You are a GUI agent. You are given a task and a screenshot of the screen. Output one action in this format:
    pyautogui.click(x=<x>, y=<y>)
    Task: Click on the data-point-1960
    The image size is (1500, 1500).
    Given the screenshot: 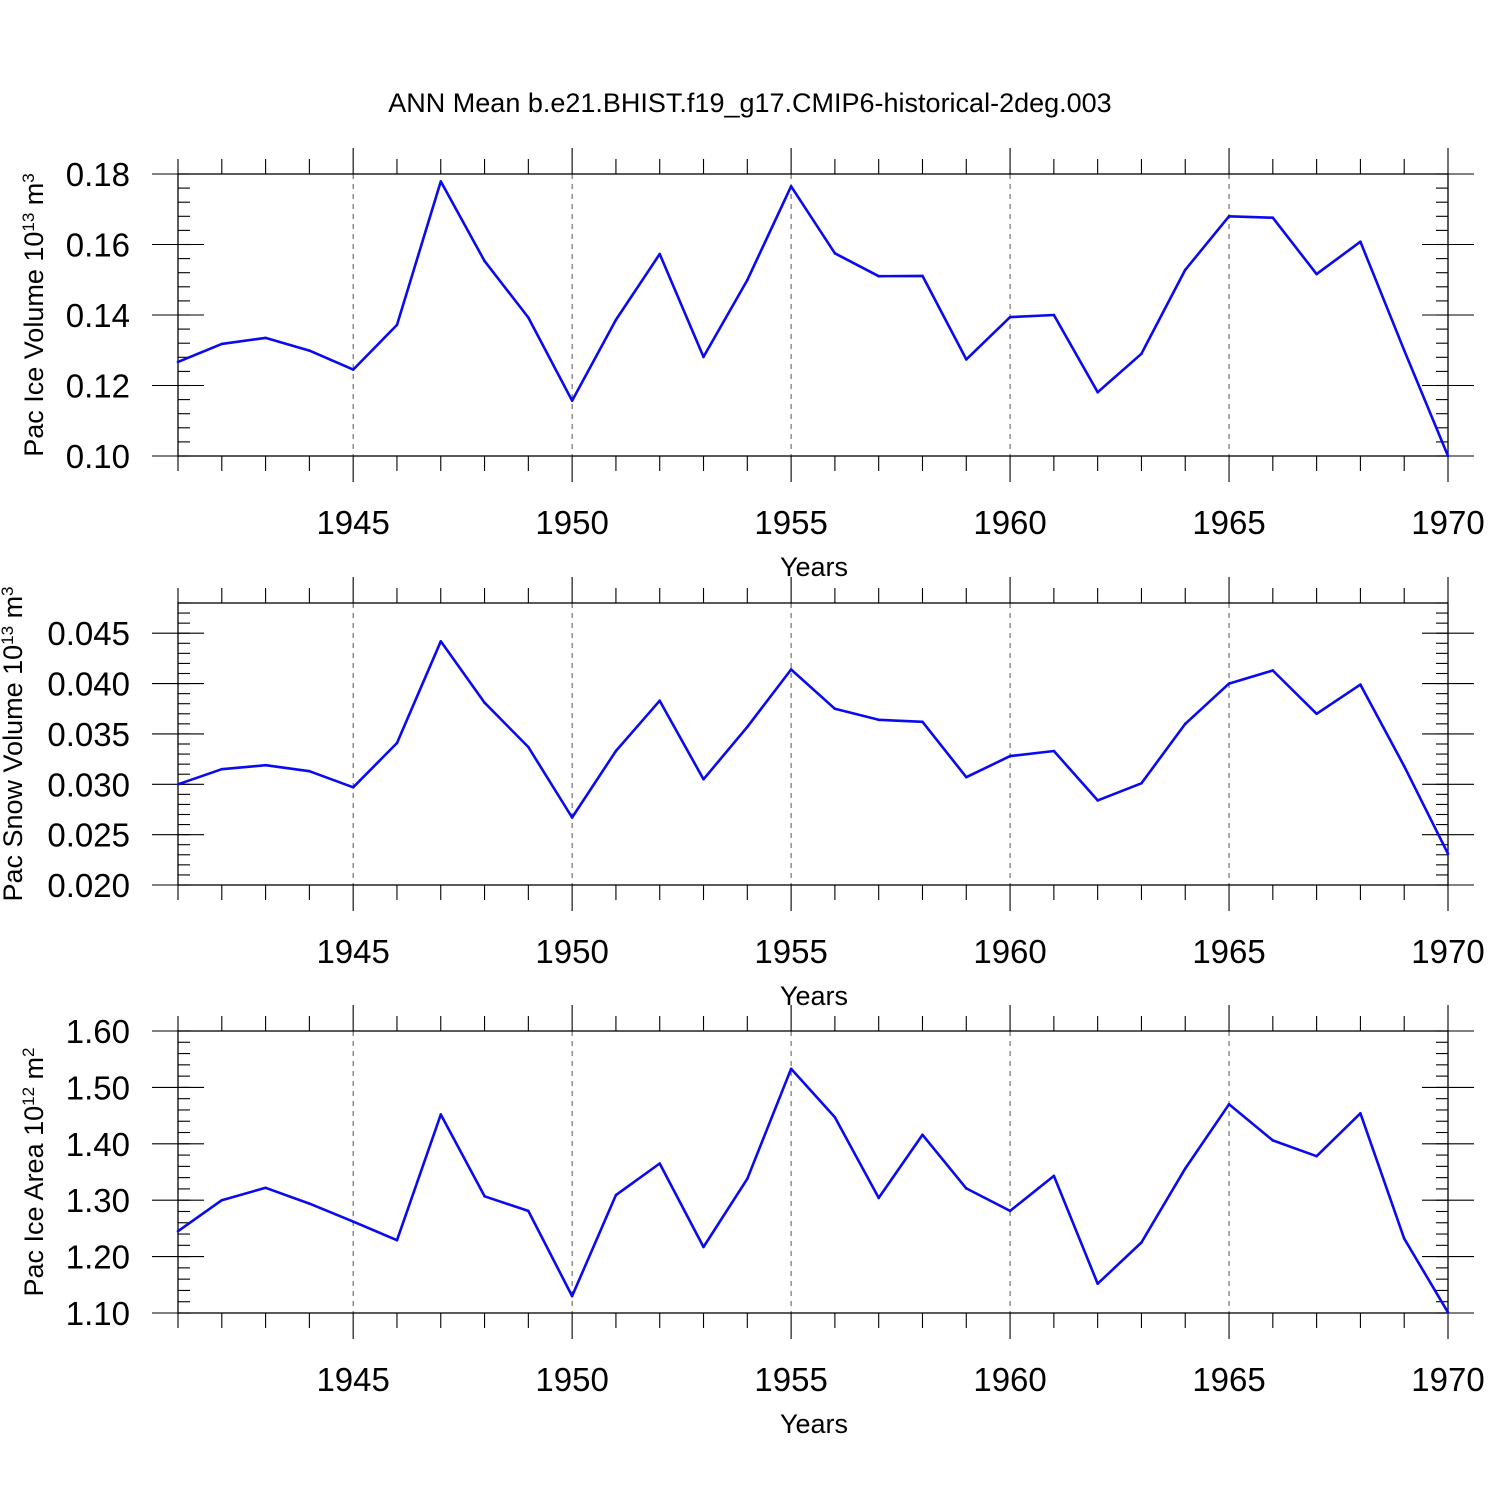 What is the action you would take?
    pyautogui.click(x=1010, y=756)
    